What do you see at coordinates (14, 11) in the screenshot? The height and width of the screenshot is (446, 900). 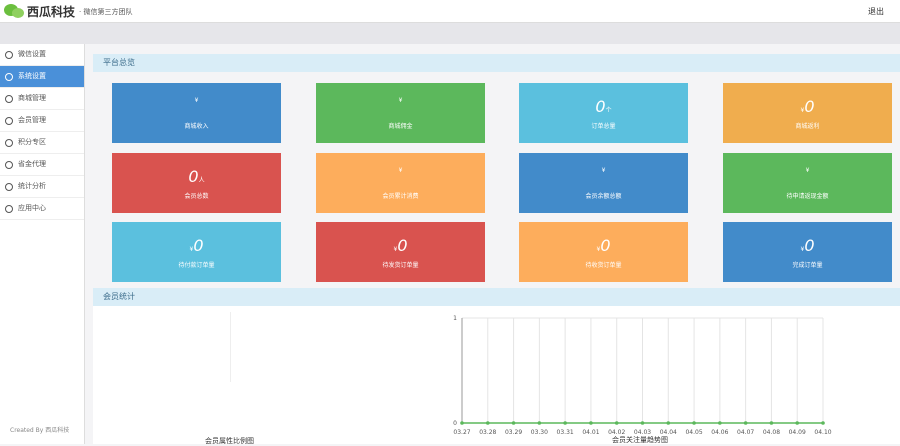 I see `logo` at bounding box center [14, 11].